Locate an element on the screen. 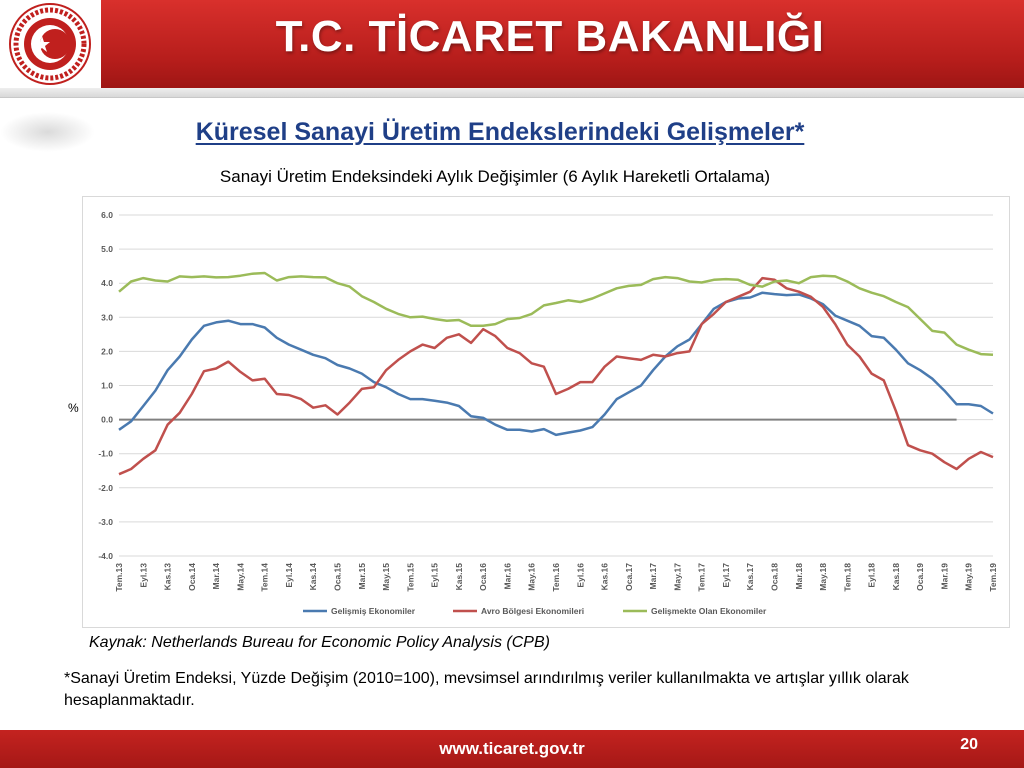 This screenshot has height=768, width=1024. ministry-seal-icon is located at coordinates (50, 44).